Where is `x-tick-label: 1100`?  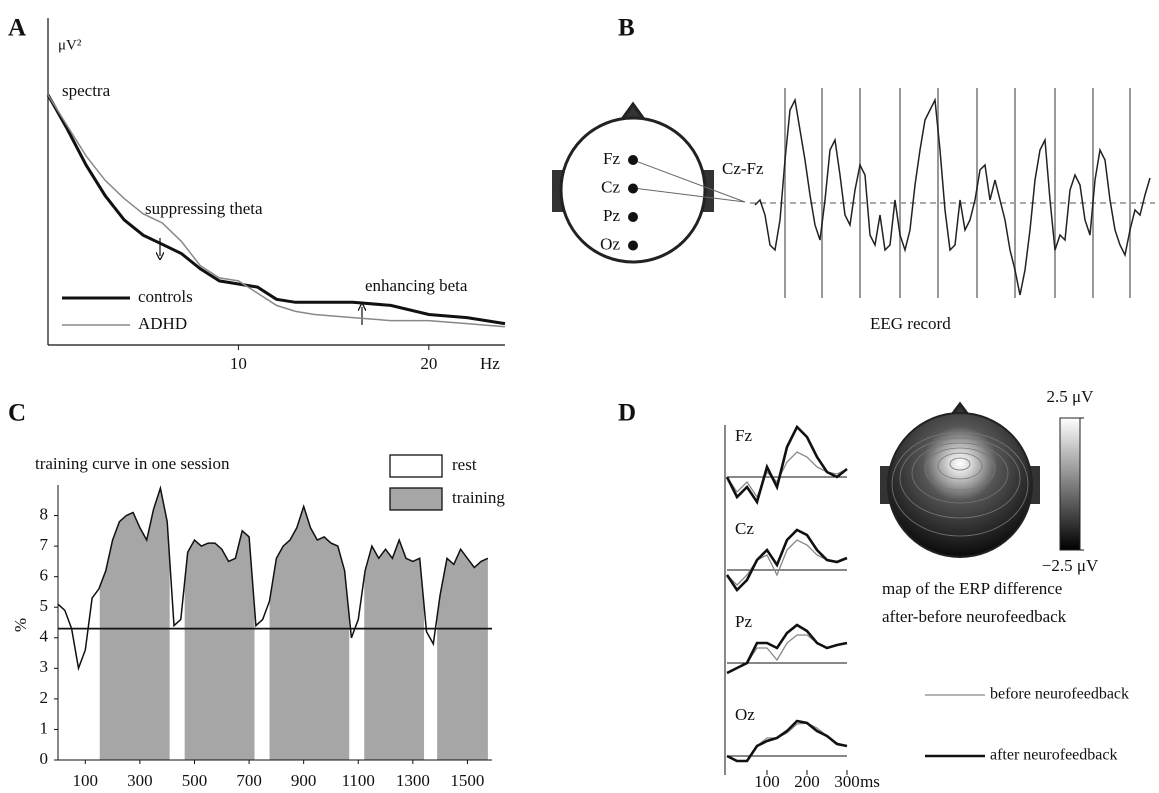
x-tick-label: 1100 is located at coordinates (358, 780).